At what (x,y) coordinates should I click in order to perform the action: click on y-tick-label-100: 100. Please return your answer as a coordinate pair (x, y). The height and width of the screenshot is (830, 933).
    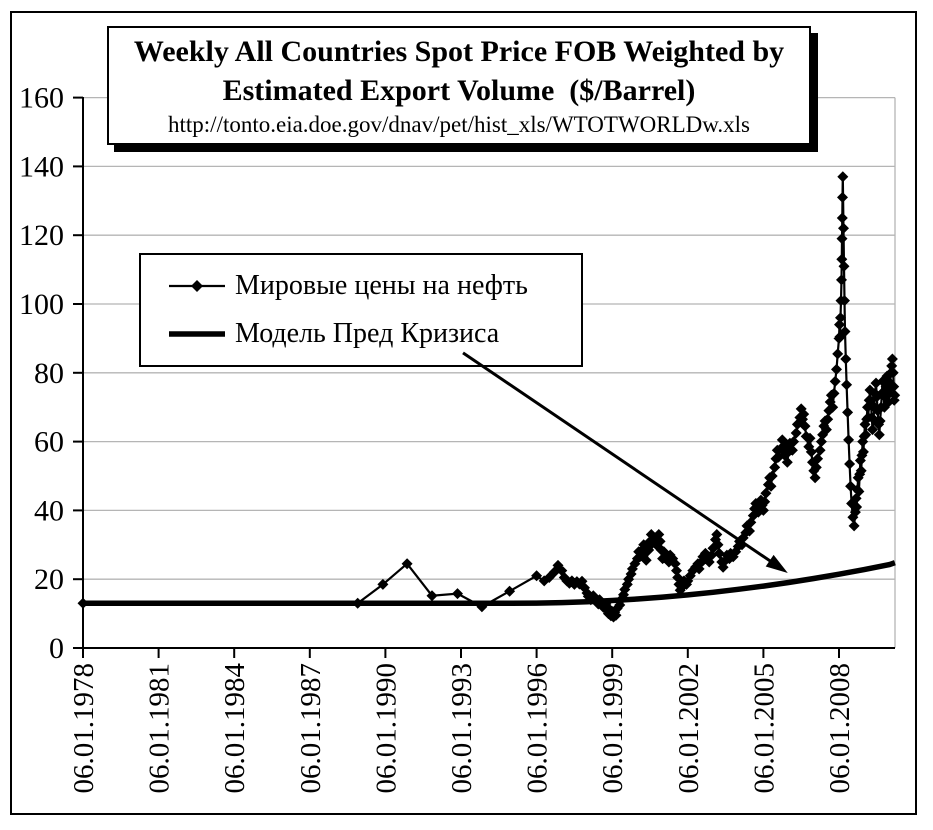
    Looking at the image, I should click on (41, 304).